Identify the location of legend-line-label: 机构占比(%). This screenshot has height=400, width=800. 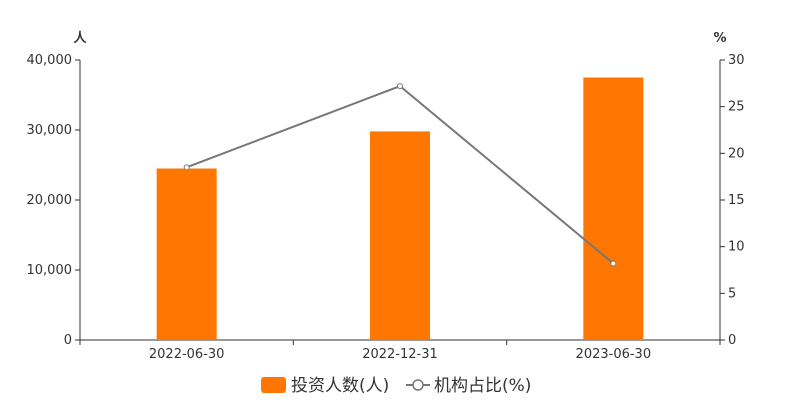
(482, 386).